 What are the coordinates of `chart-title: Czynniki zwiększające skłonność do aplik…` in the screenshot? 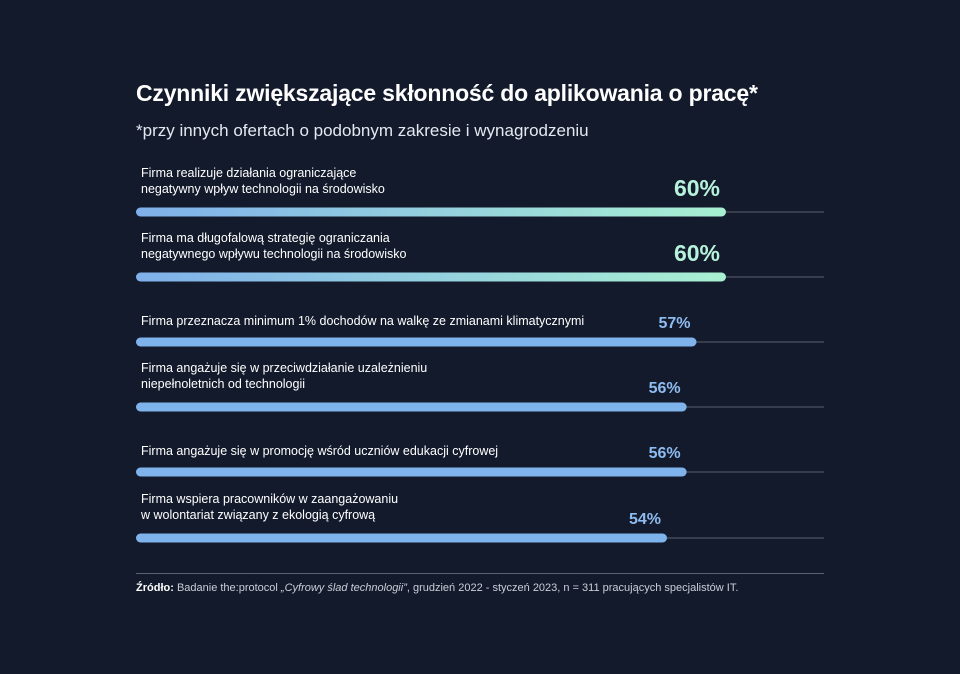 It's located at (447, 93).